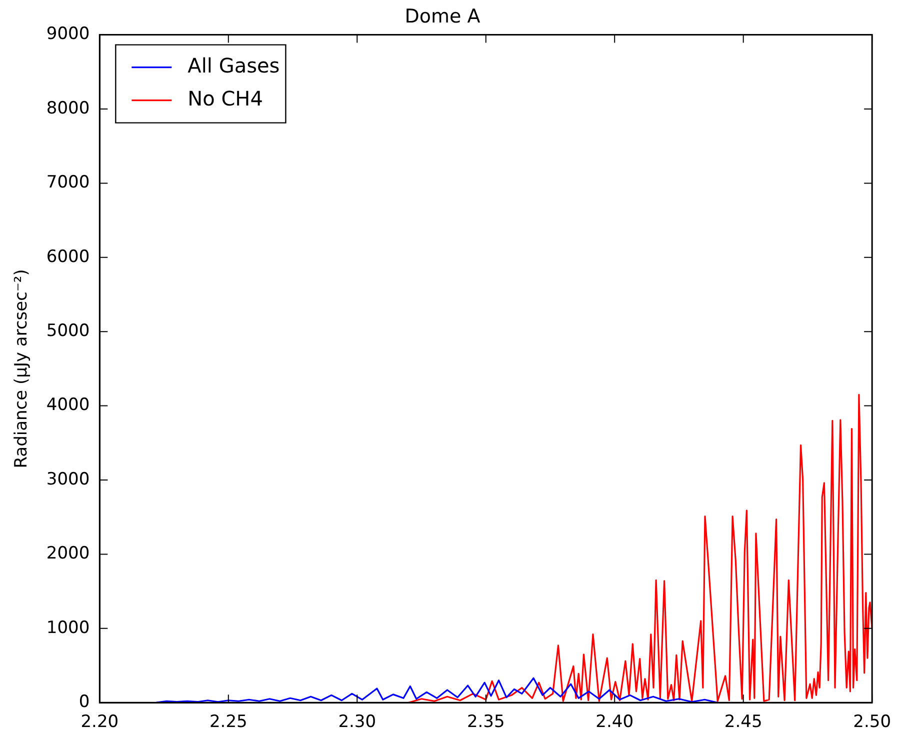 The width and height of the screenshot is (901, 747). Describe the element at coordinates (68, 34) in the screenshot. I see `y-tick-label: 9000` at that location.